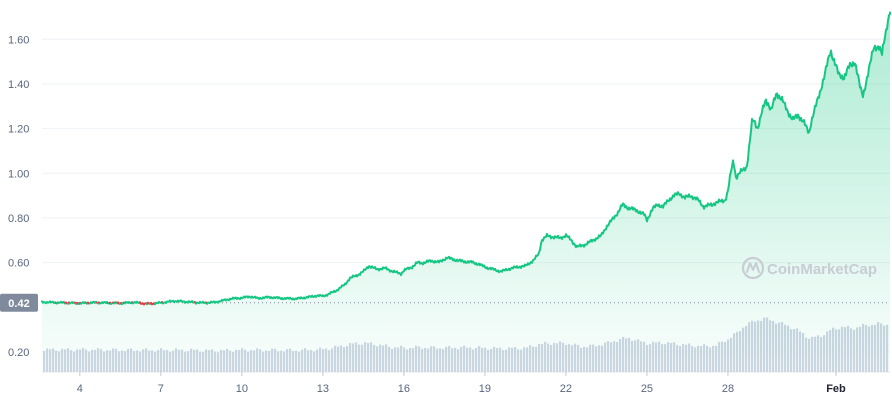  Describe the element at coordinates (753, 268) in the screenshot. I see `coinmarketcap-logo-icon` at that location.